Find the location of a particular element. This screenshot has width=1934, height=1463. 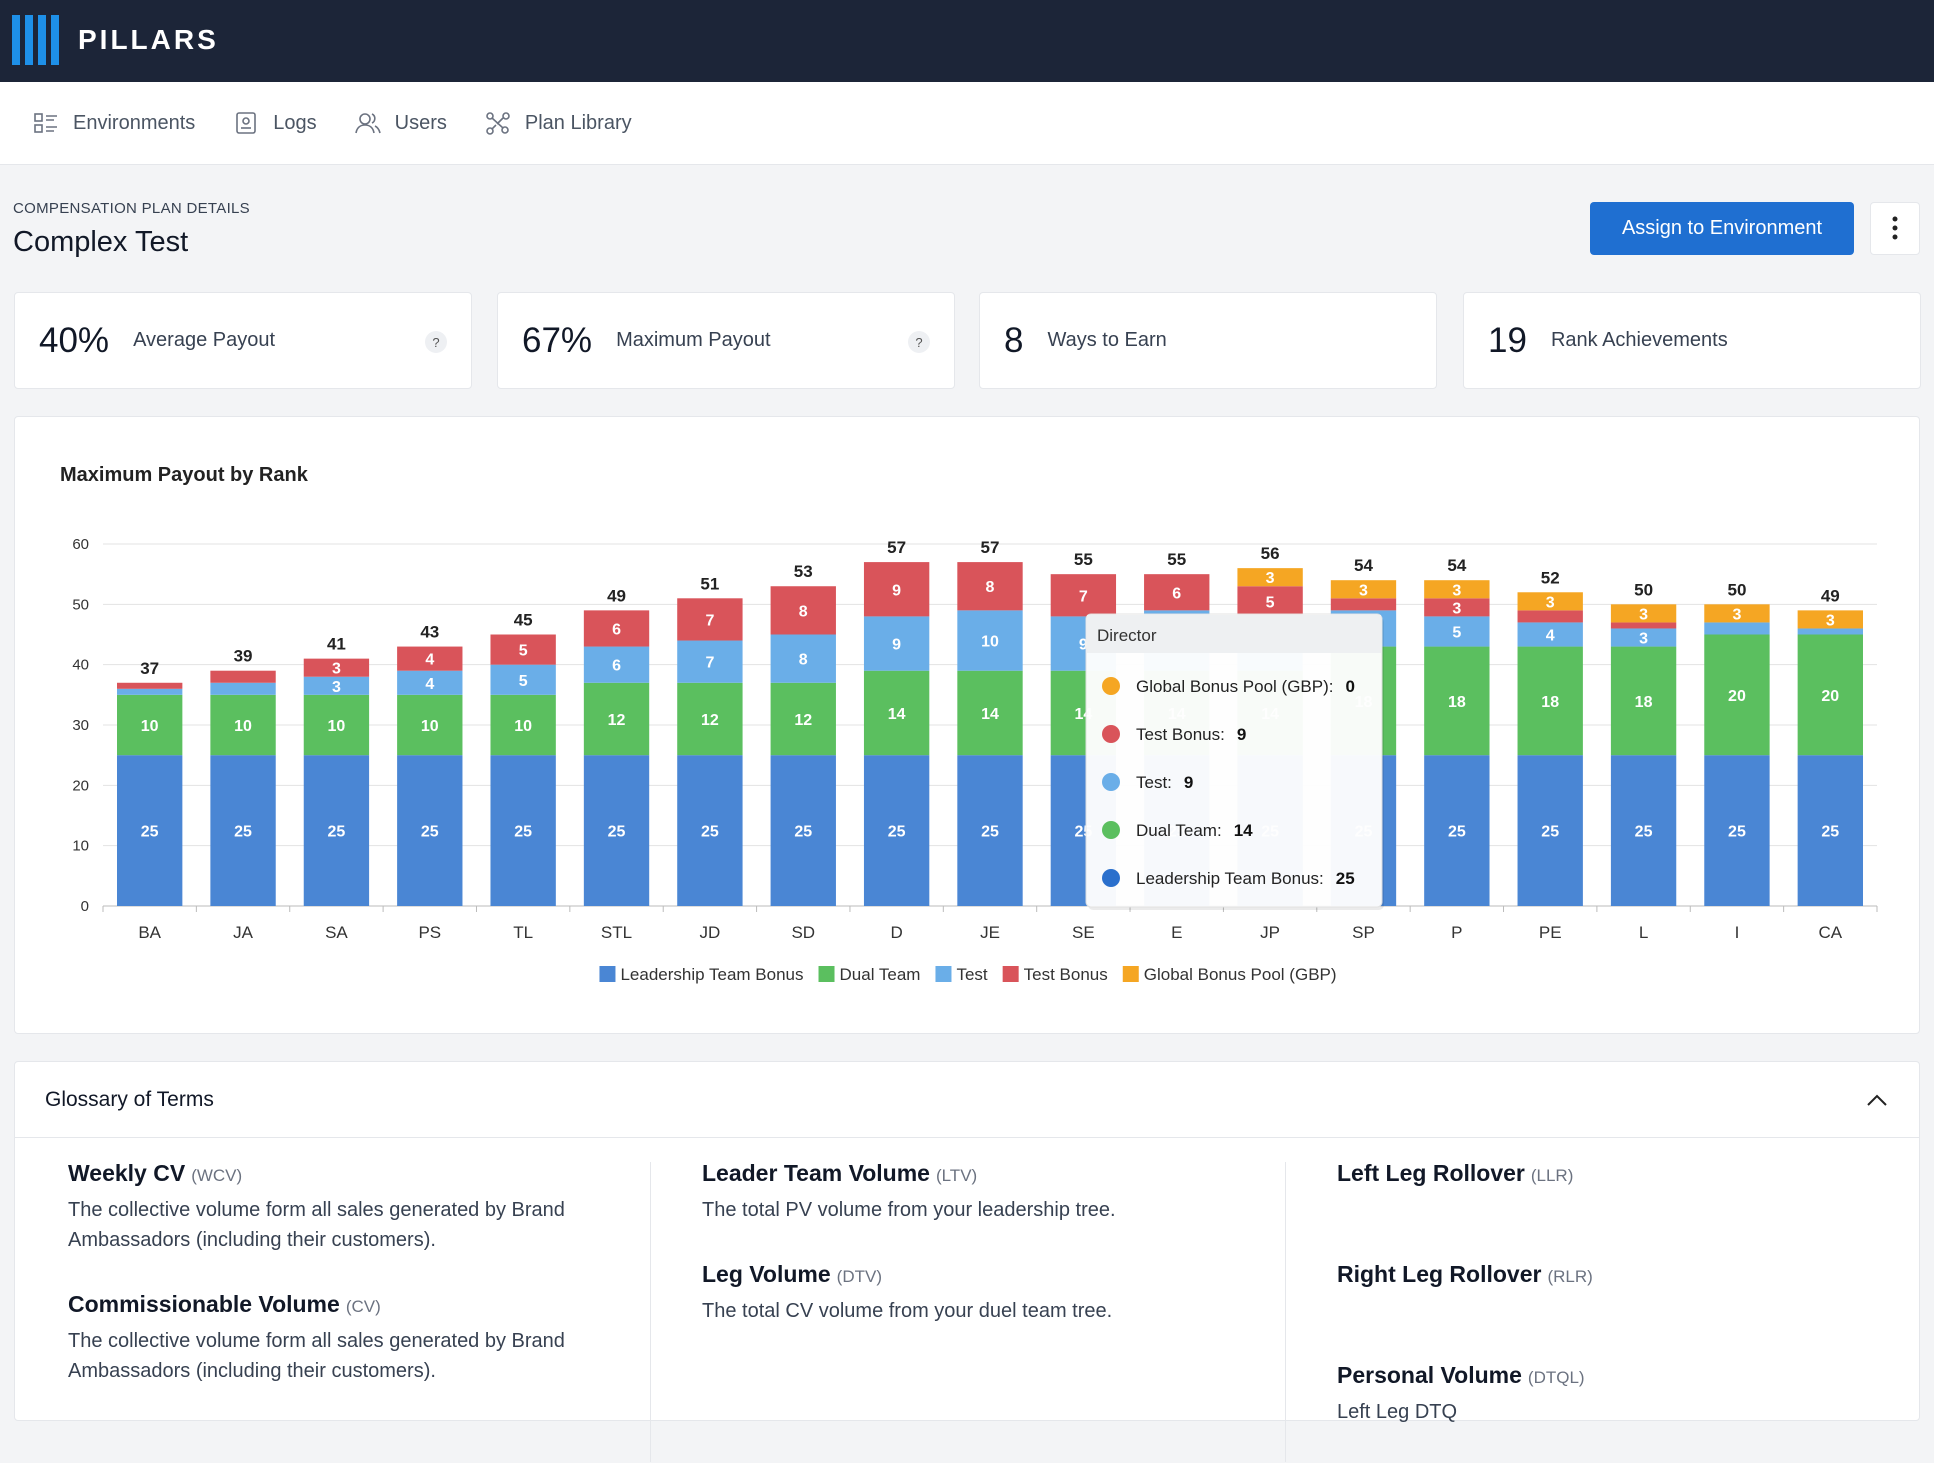

legend-label: Leadership Team Bonus is located at coordinates (711, 974).